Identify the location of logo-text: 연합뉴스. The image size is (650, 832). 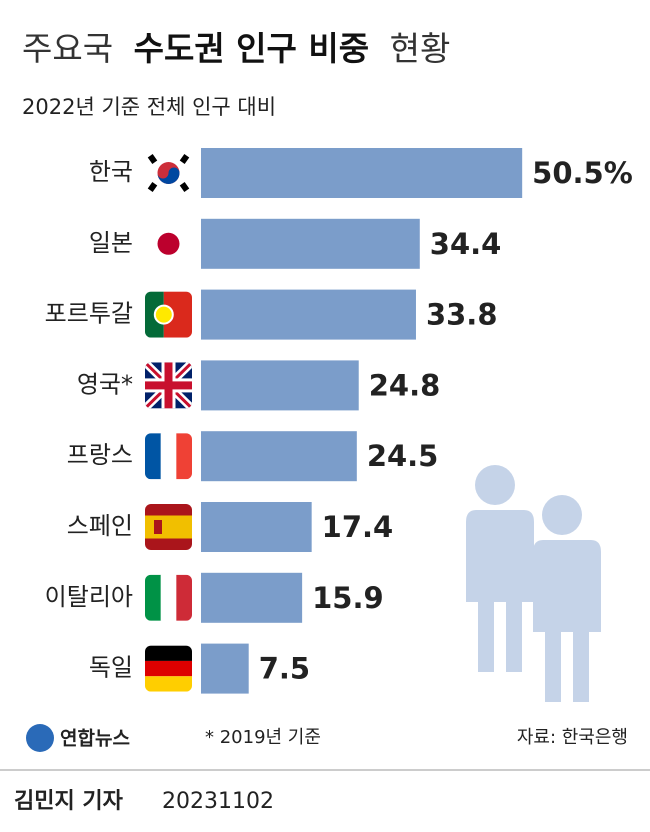
(95, 739).